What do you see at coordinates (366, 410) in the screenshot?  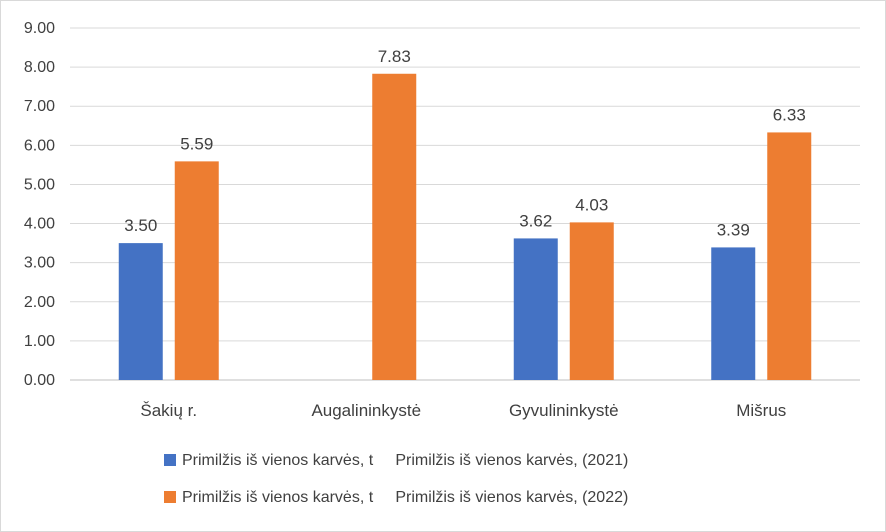 I see `x-category-label: Augalininkystė` at bounding box center [366, 410].